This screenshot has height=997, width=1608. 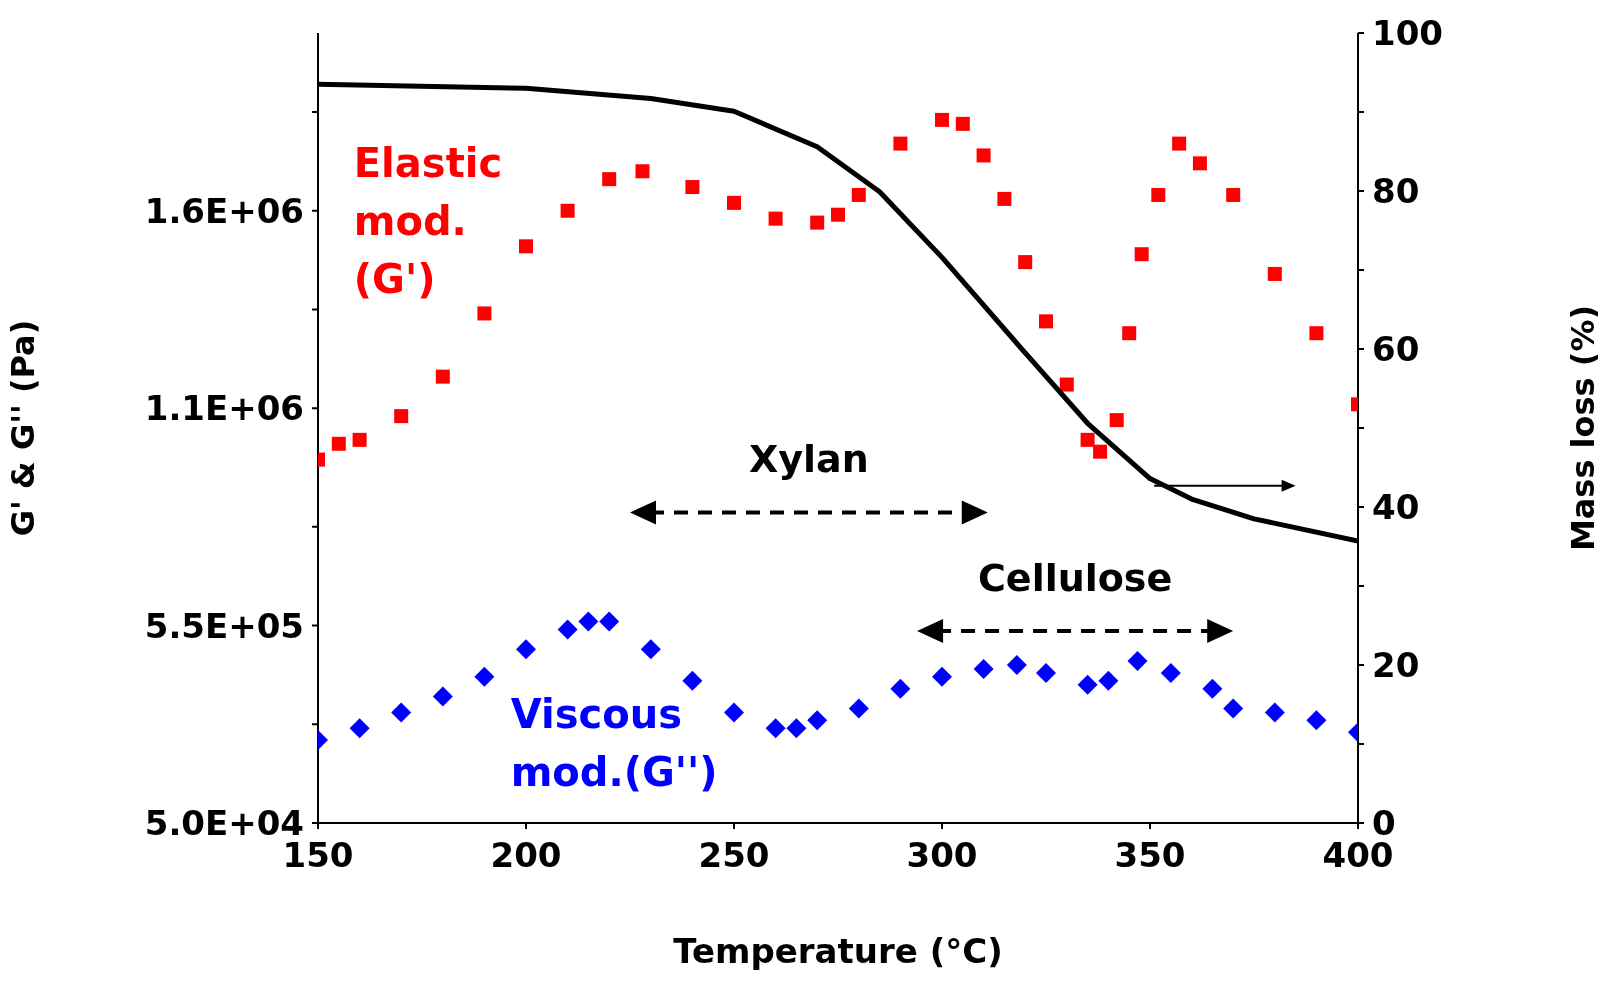 What do you see at coordinates (428, 221) in the screenshot?
I see `series-label: Elastic mod. (G')` at bounding box center [428, 221].